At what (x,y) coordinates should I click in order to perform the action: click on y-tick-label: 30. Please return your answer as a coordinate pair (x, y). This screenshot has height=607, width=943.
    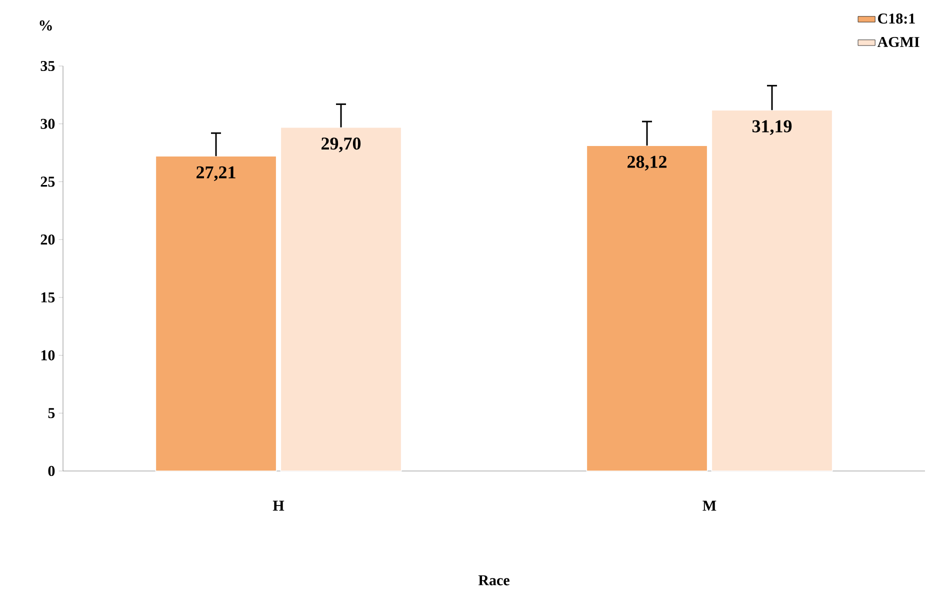
    Looking at the image, I should click on (47, 123).